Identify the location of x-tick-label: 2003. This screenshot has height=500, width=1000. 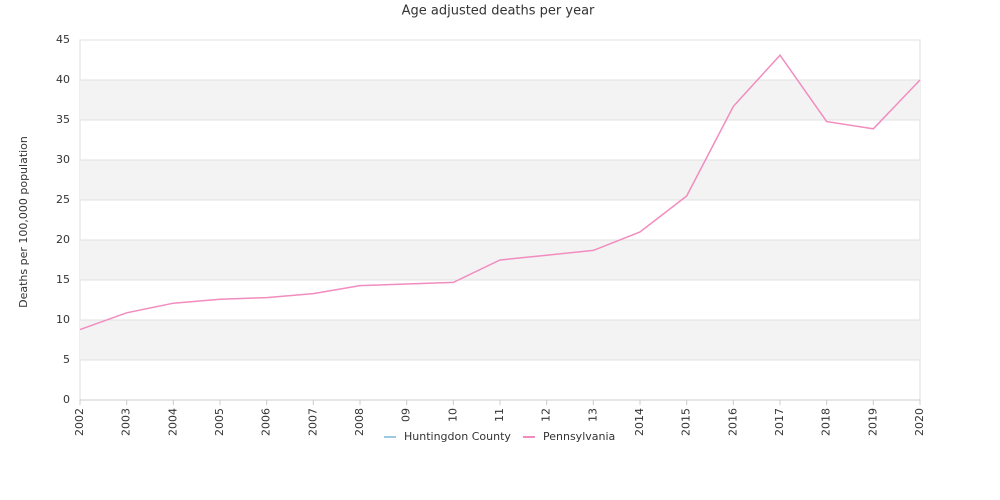
(126, 422).